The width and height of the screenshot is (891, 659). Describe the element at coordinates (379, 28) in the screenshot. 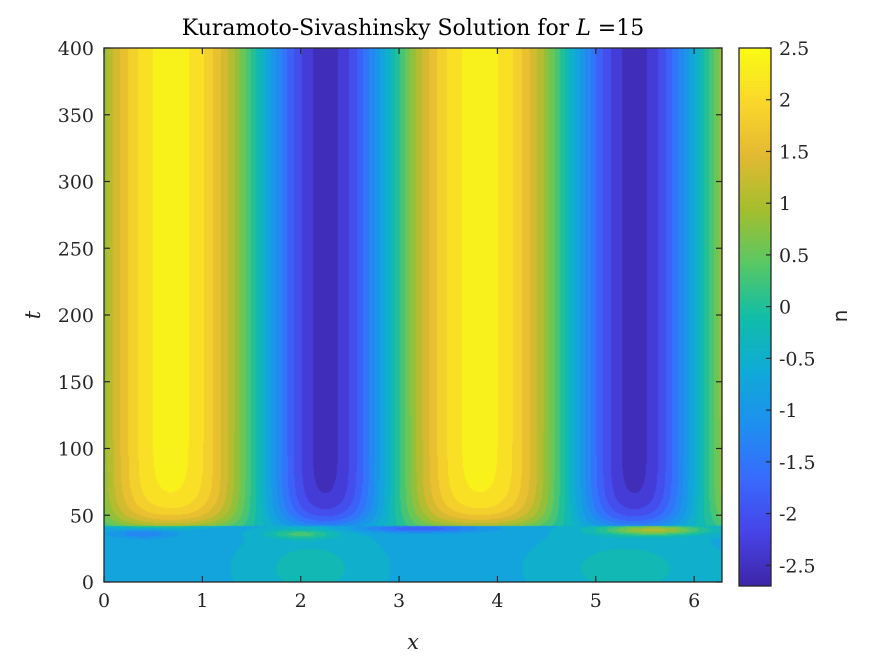

I see `title-prefix: Kuramoto-Sivashinsky Solution for` at that location.